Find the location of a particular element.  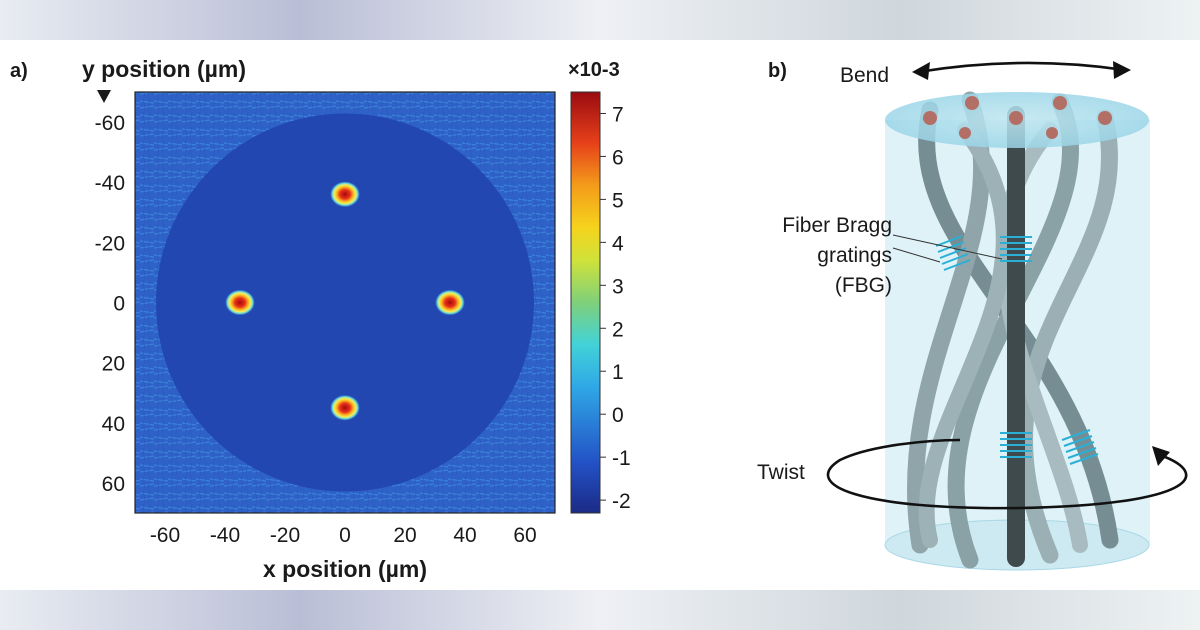

y-tick-label: -40 is located at coordinates (110, 183).